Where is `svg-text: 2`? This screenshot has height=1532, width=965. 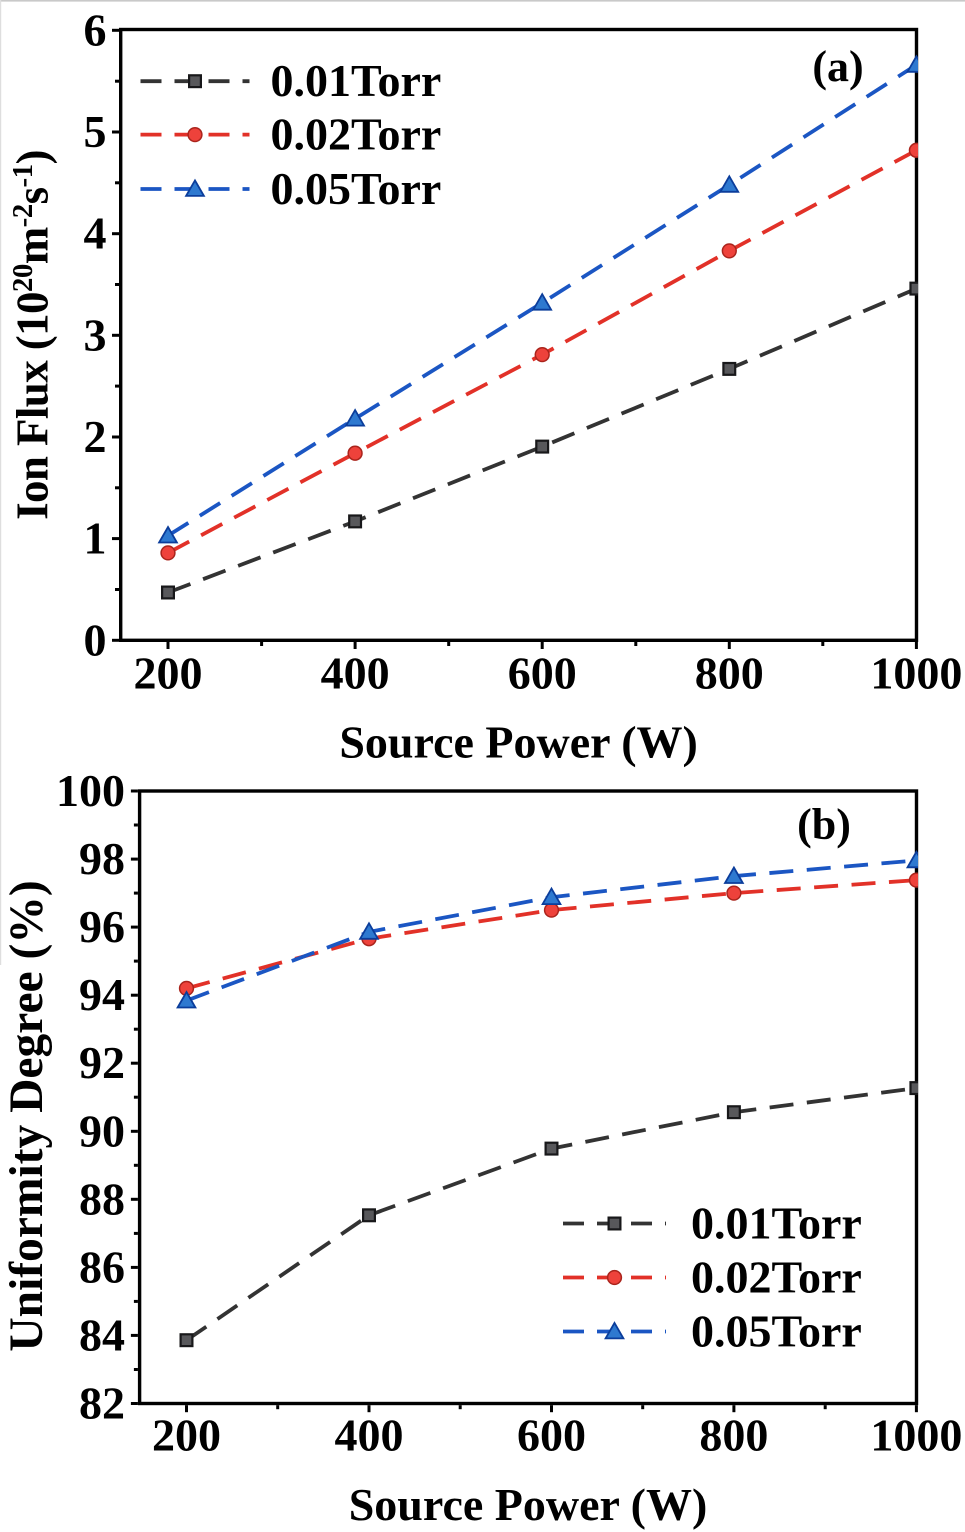
svg-text: 2 is located at coordinates (95, 436).